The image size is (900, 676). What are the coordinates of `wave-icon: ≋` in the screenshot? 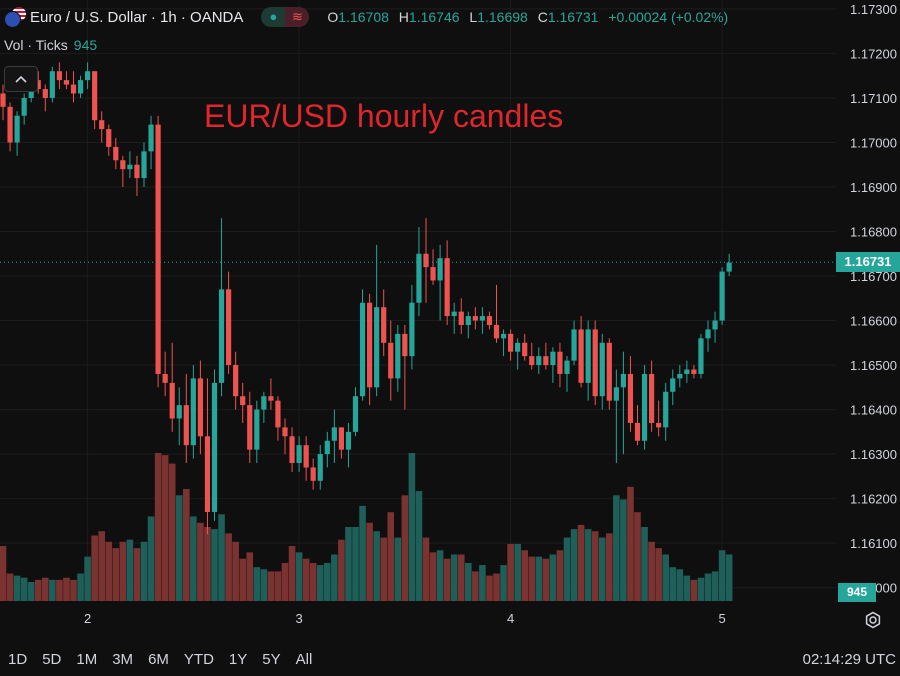 It's located at (297, 17).